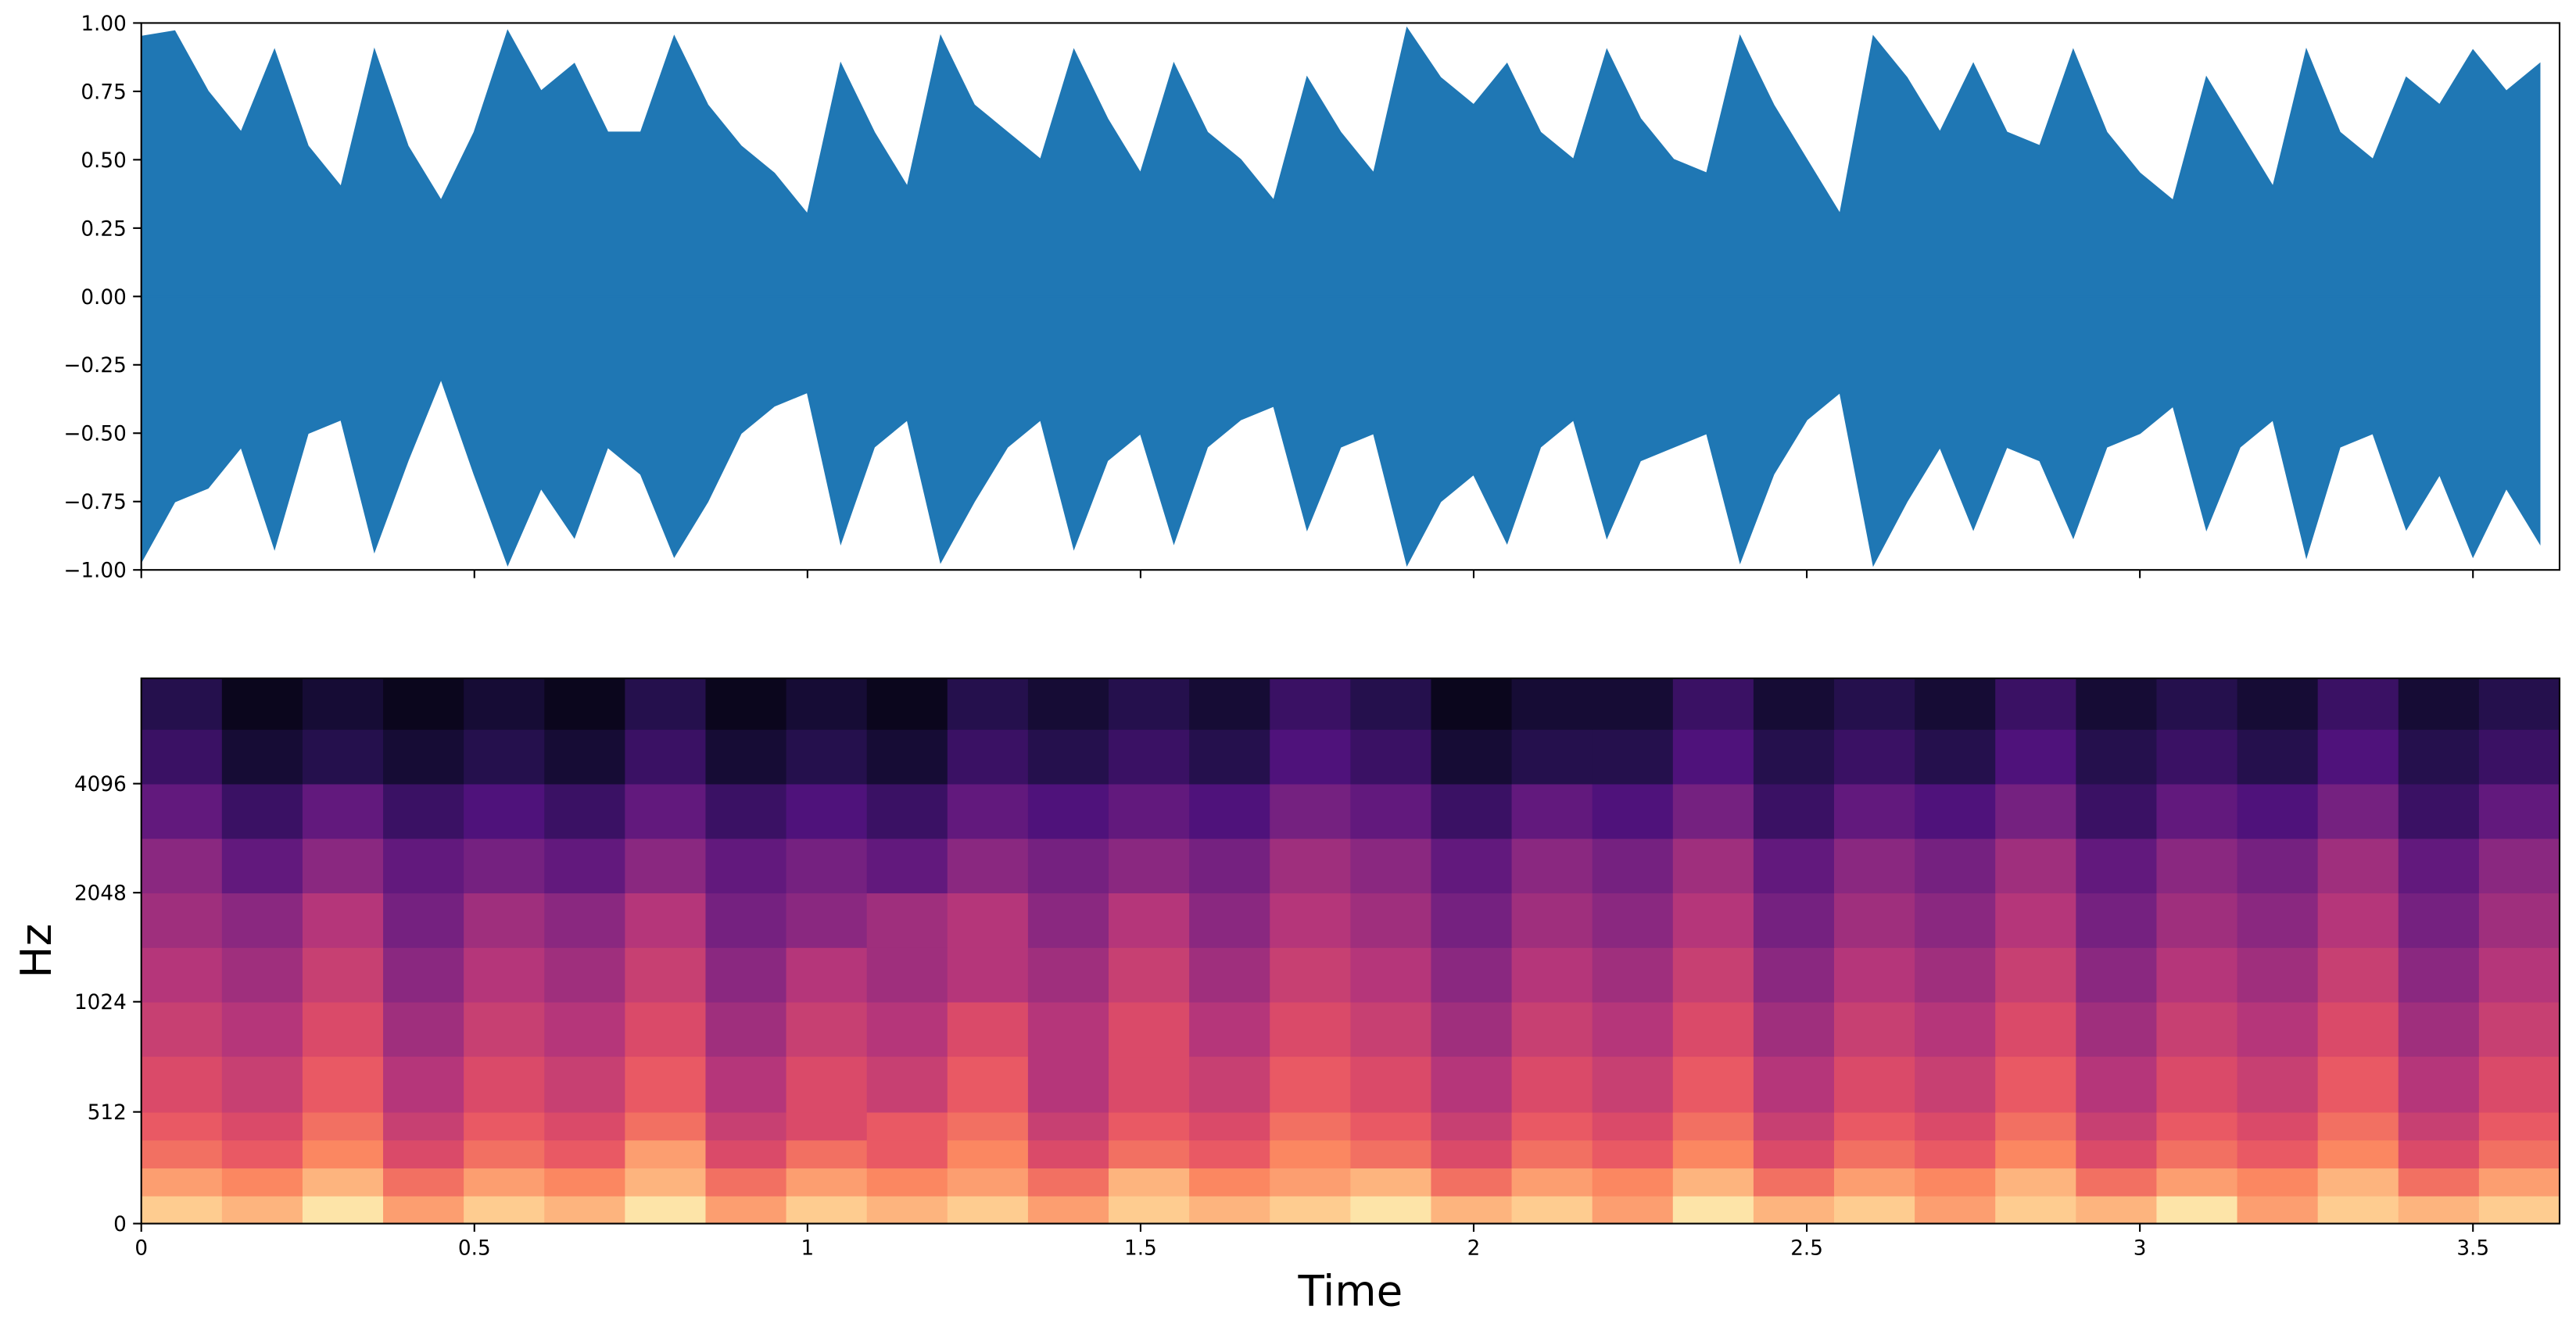 This screenshot has height=1331, width=2576. Describe the element at coordinates (474, 1248) in the screenshot. I see `x-tick-label: 0.5` at that location.